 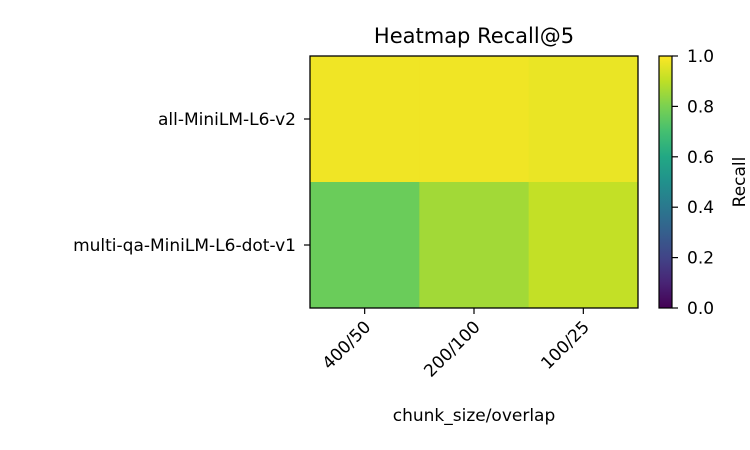 I want to click on colorbar-tick-label: 0.0, so click(x=700, y=309).